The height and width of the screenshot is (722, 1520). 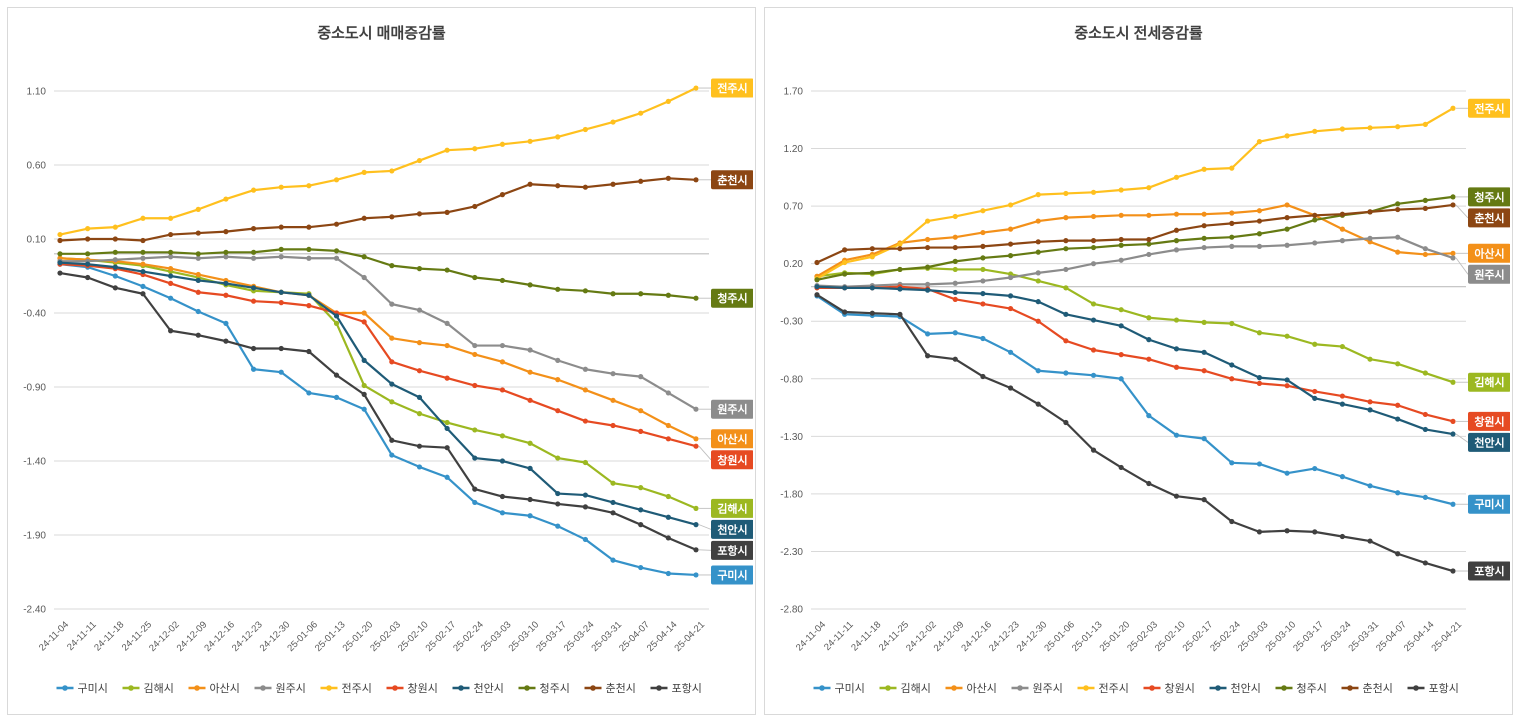 What do you see at coordinates (732, 409) in the screenshot?
I see `end-label-text: 원주시` at bounding box center [732, 409].